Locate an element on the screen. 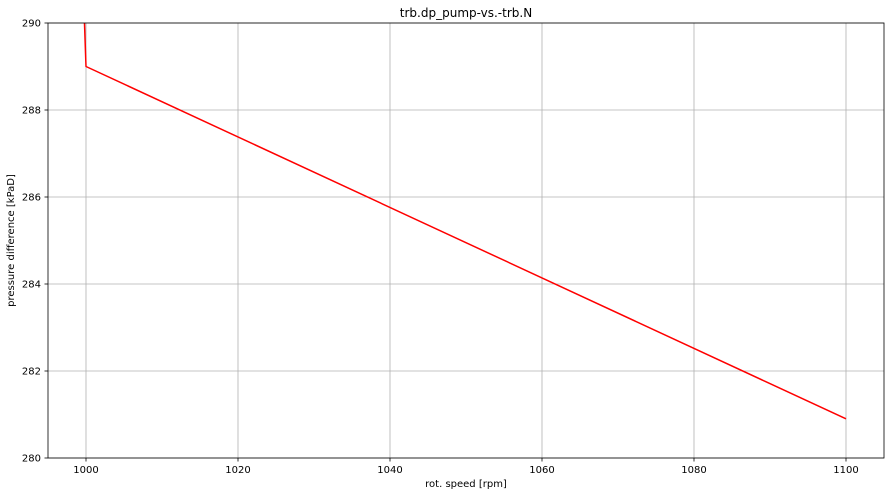  chart-title: trb.dp_pump-vs.-trb.N is located at coordinates (466, 13).